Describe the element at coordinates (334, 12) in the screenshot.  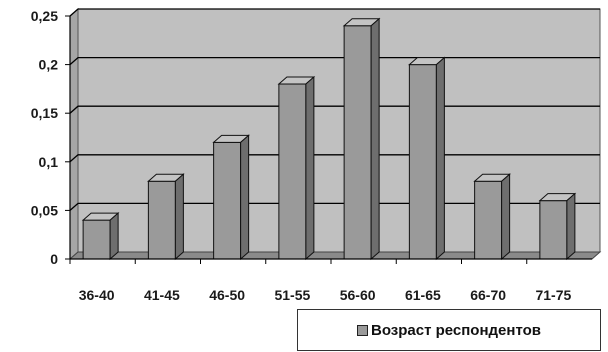
I see `gridline` at that location.